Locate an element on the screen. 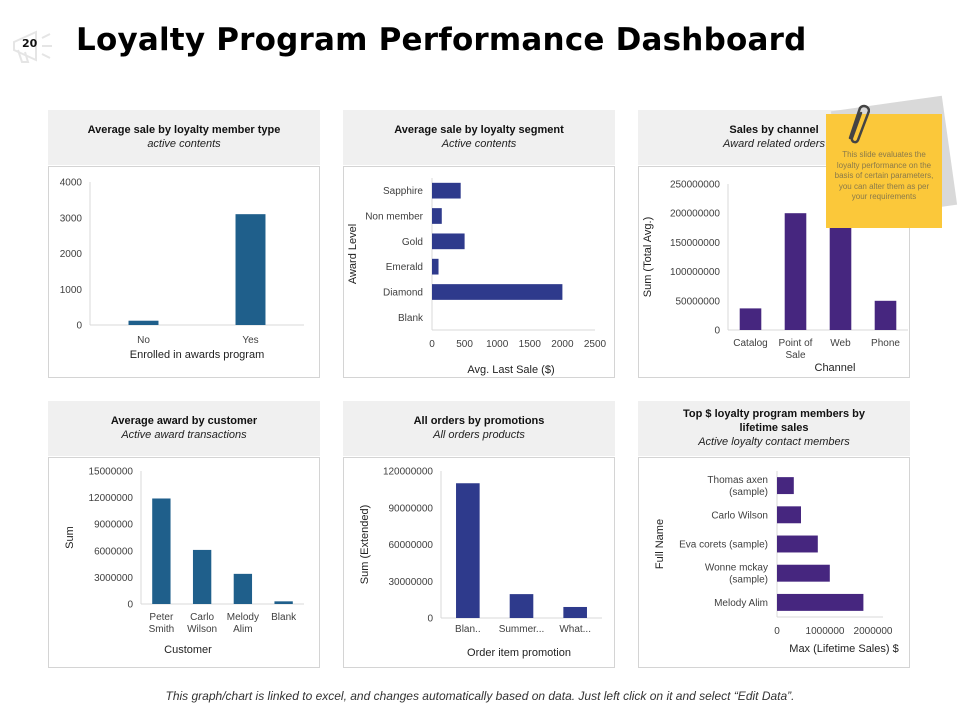 This screenshot has width=960, height=720. x-tick-label: Yes is located at coordinates (250, 340).